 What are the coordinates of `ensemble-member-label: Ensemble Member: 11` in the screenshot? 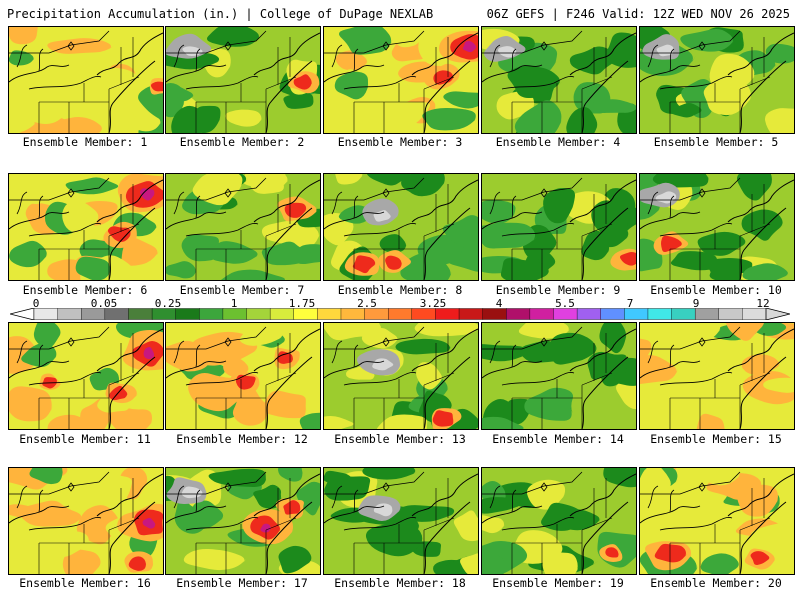 It's located at (85, 439).